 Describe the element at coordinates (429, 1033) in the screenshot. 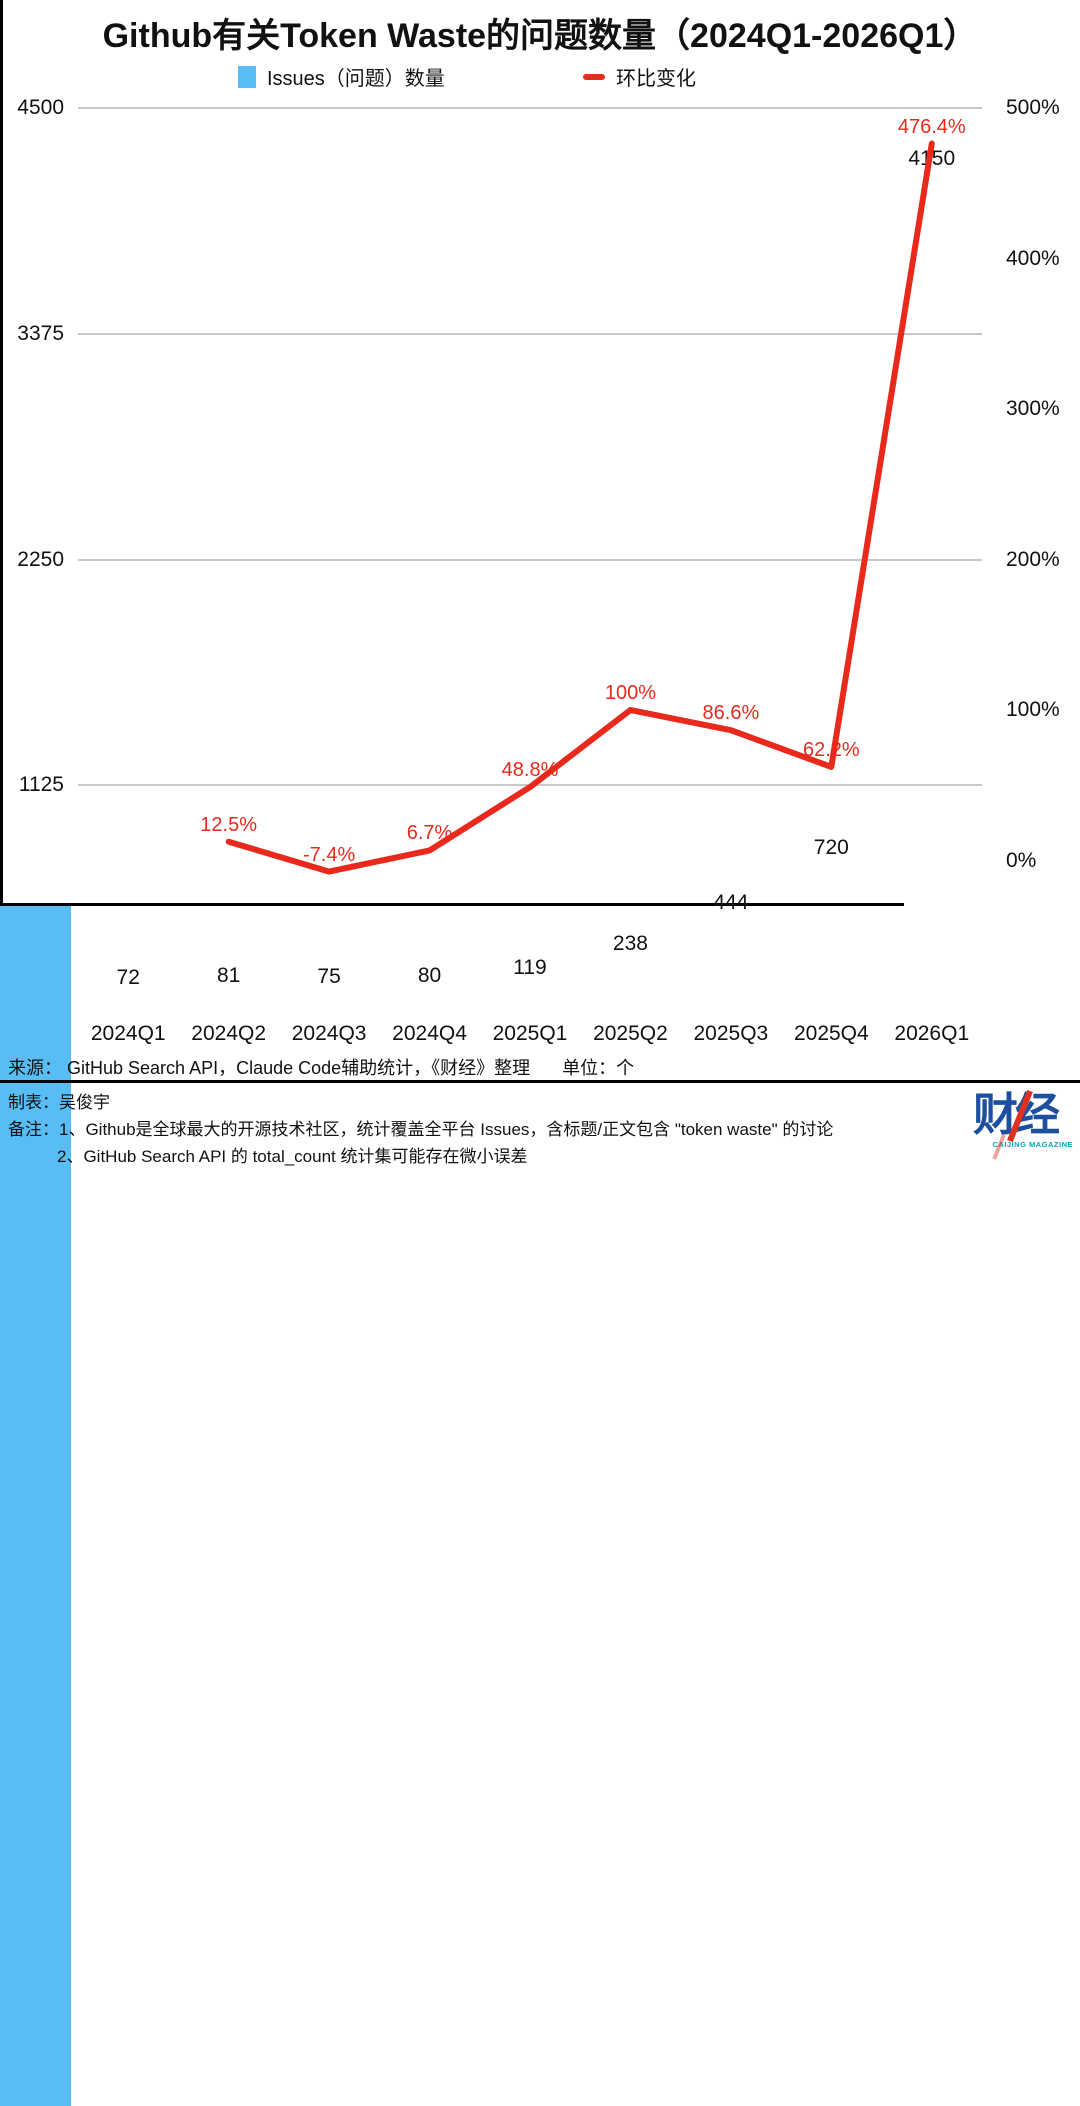

I see `x-axis-label: 2024Q4` at that location.